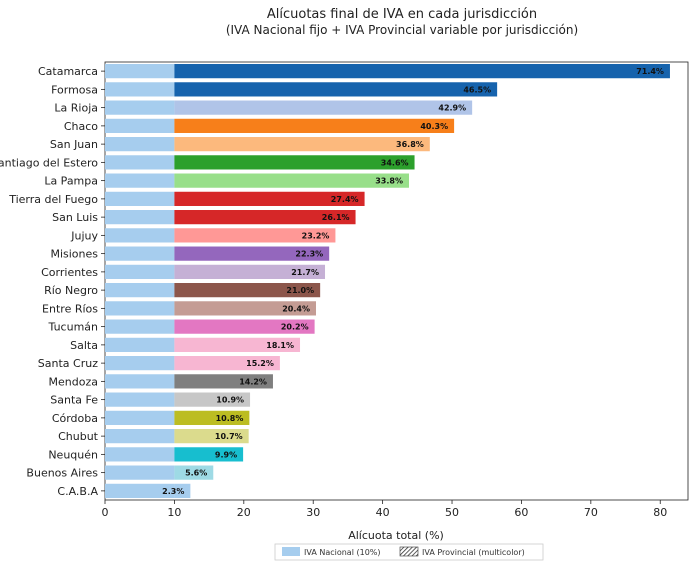  I want to click on bar-provincial-san-juan, so click(302, 144).